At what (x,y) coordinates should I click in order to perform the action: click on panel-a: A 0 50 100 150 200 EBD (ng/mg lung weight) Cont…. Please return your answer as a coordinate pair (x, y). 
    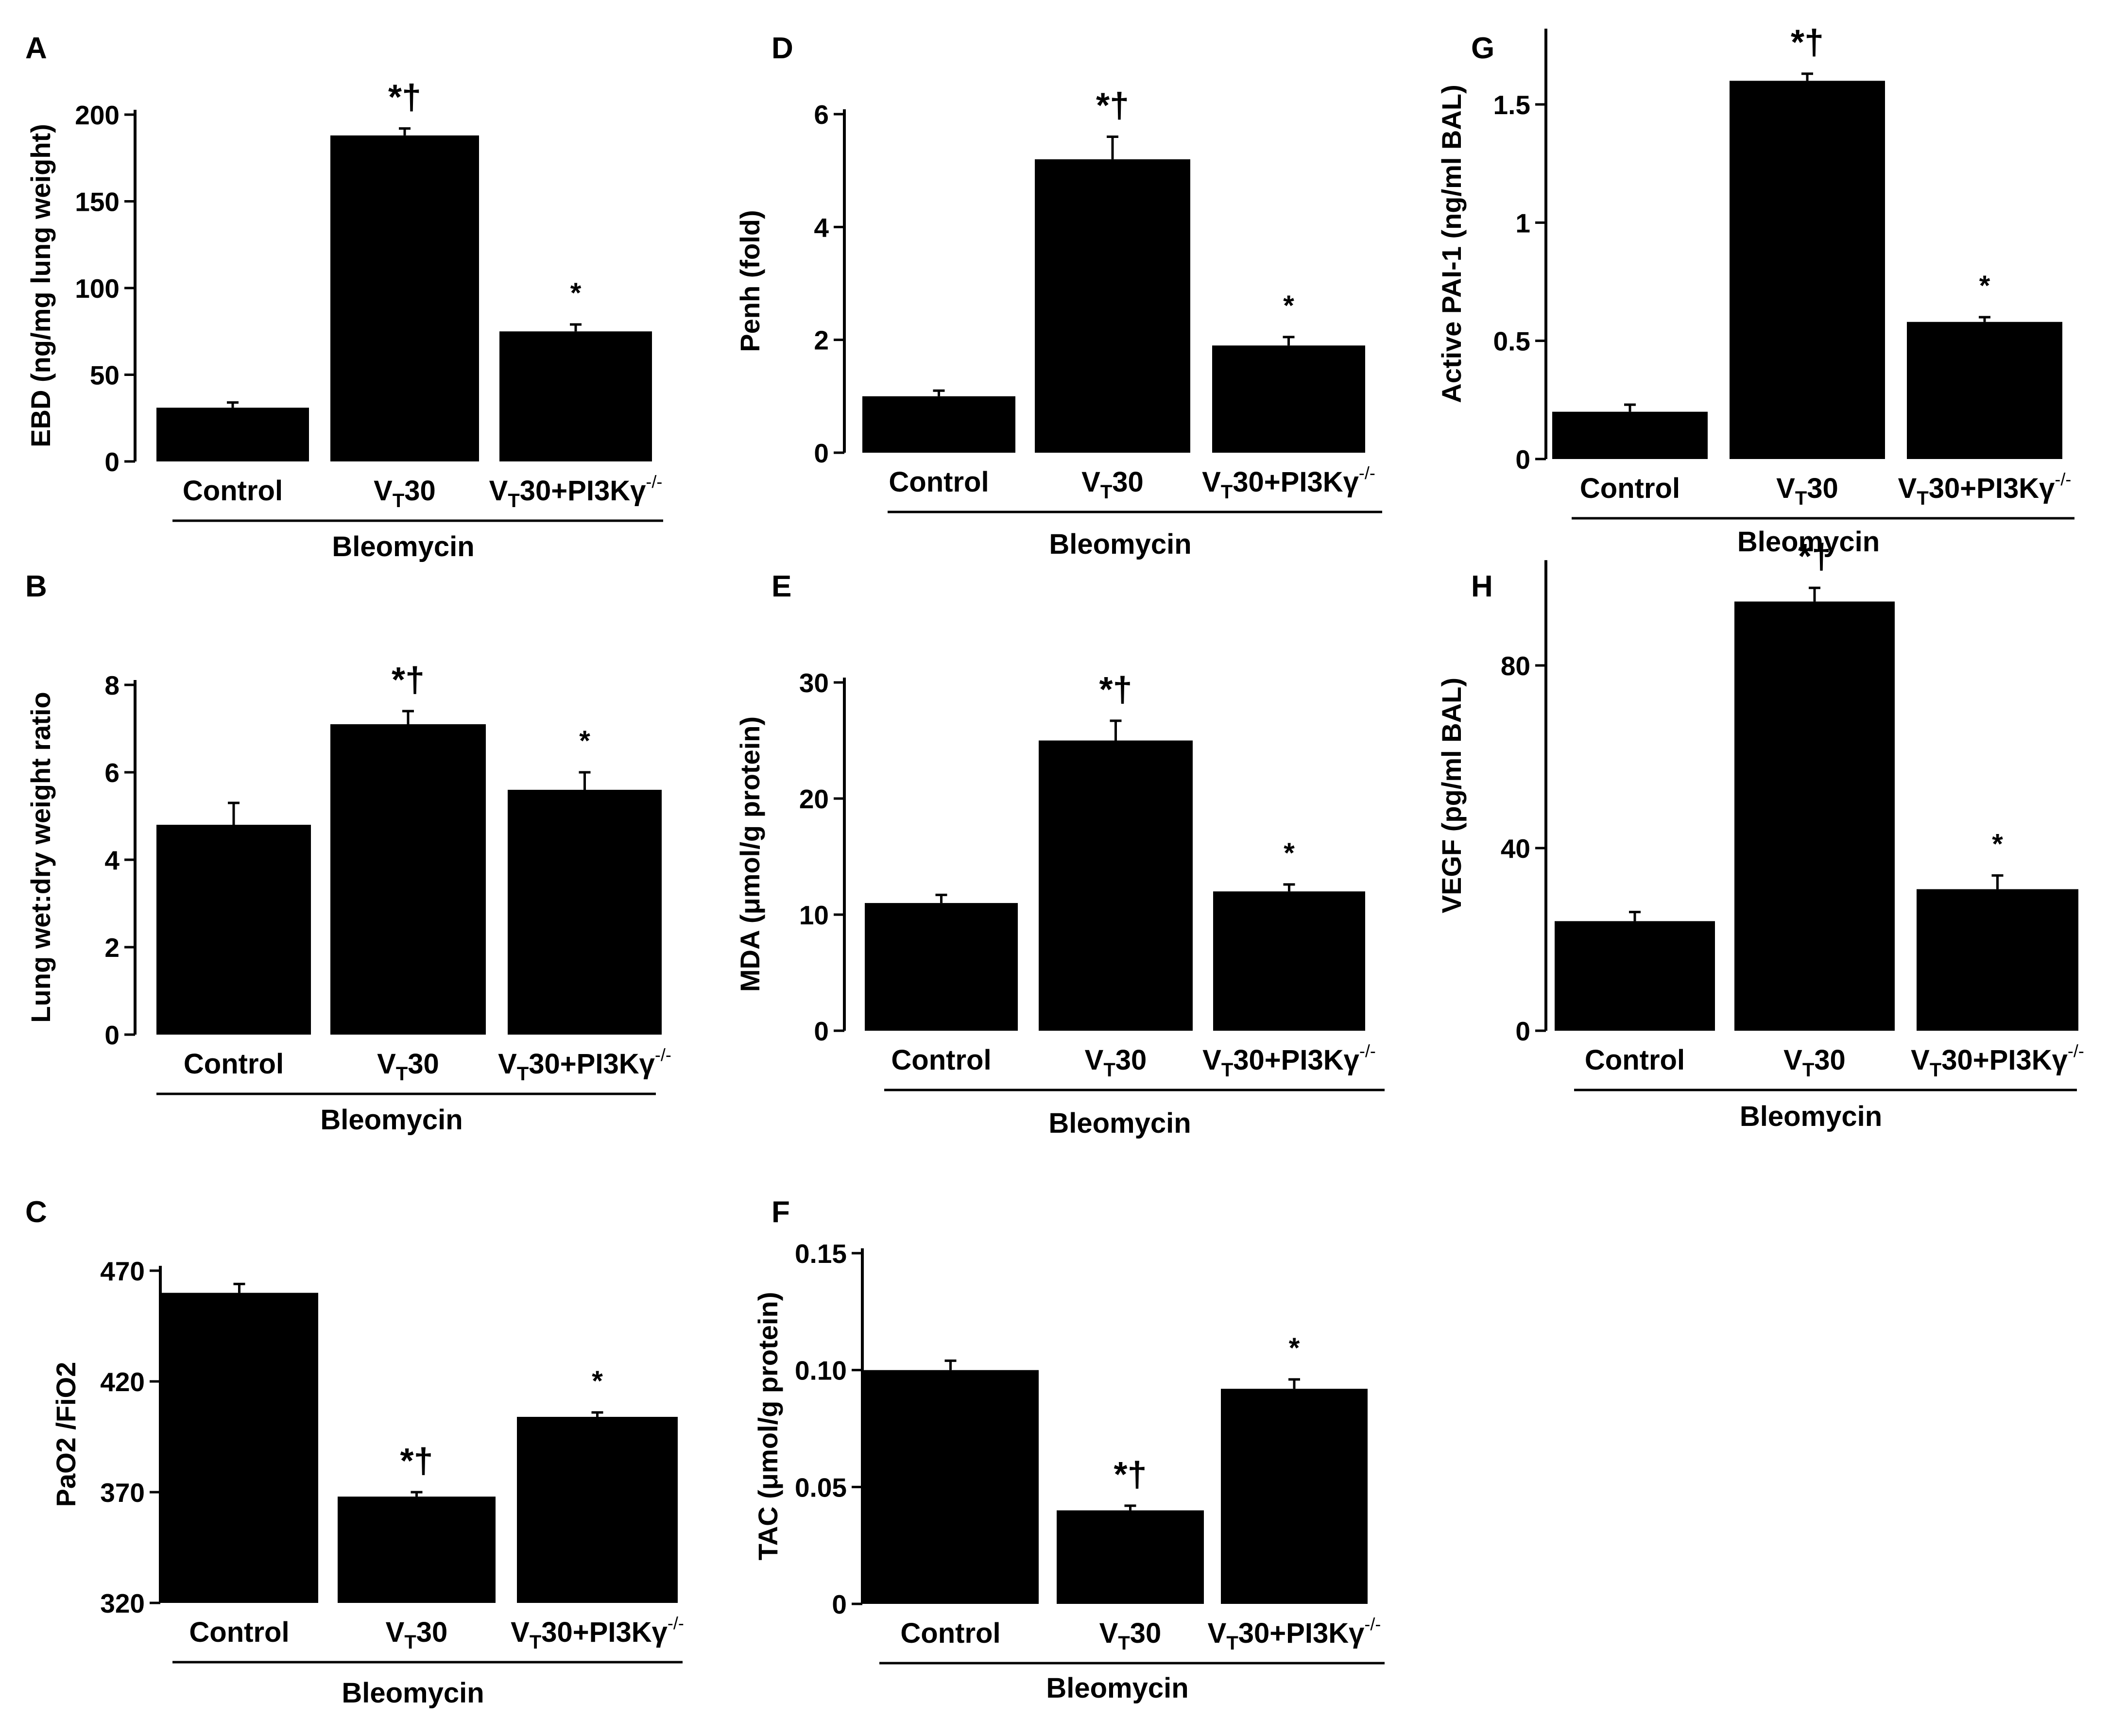
    Looking at the image, I should click on (344, 297).